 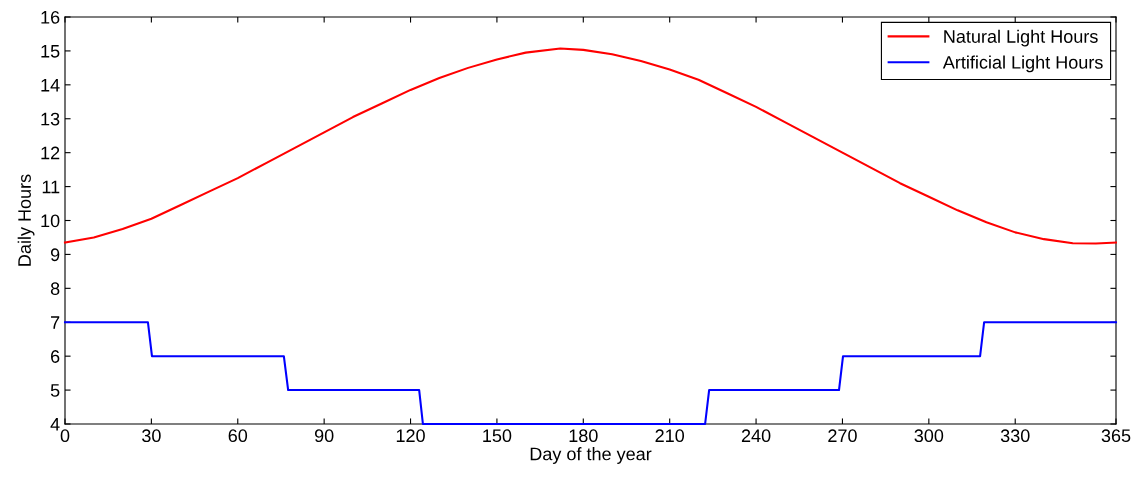 I want to click on y-tick-label: 5, so click(x=55, y=390).